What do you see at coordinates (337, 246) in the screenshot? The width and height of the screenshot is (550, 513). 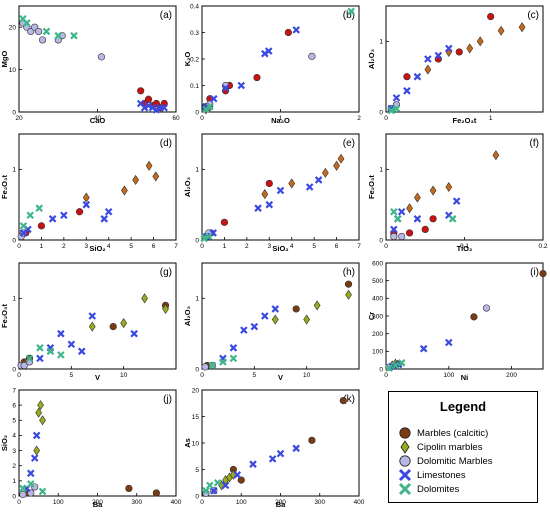 I see `x-tick-label: 6` at bounding box center [337, 246].